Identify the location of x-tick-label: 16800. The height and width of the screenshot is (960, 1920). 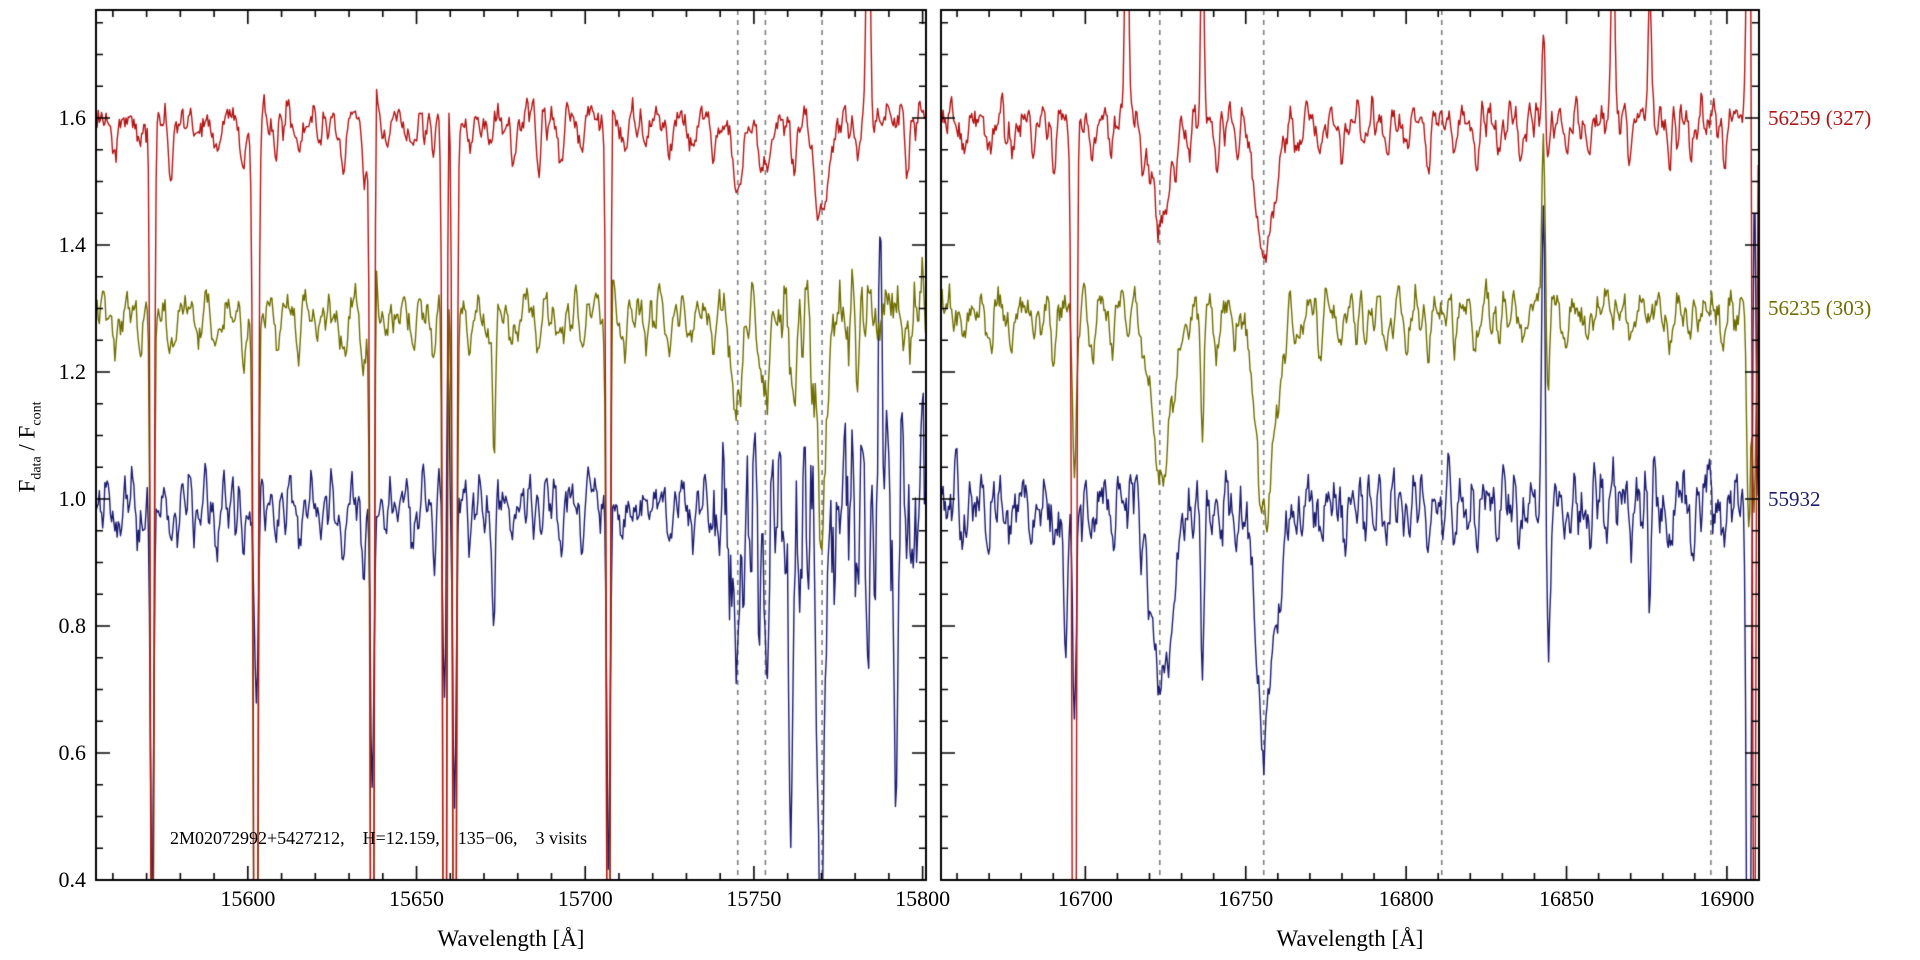
(1406, 898).